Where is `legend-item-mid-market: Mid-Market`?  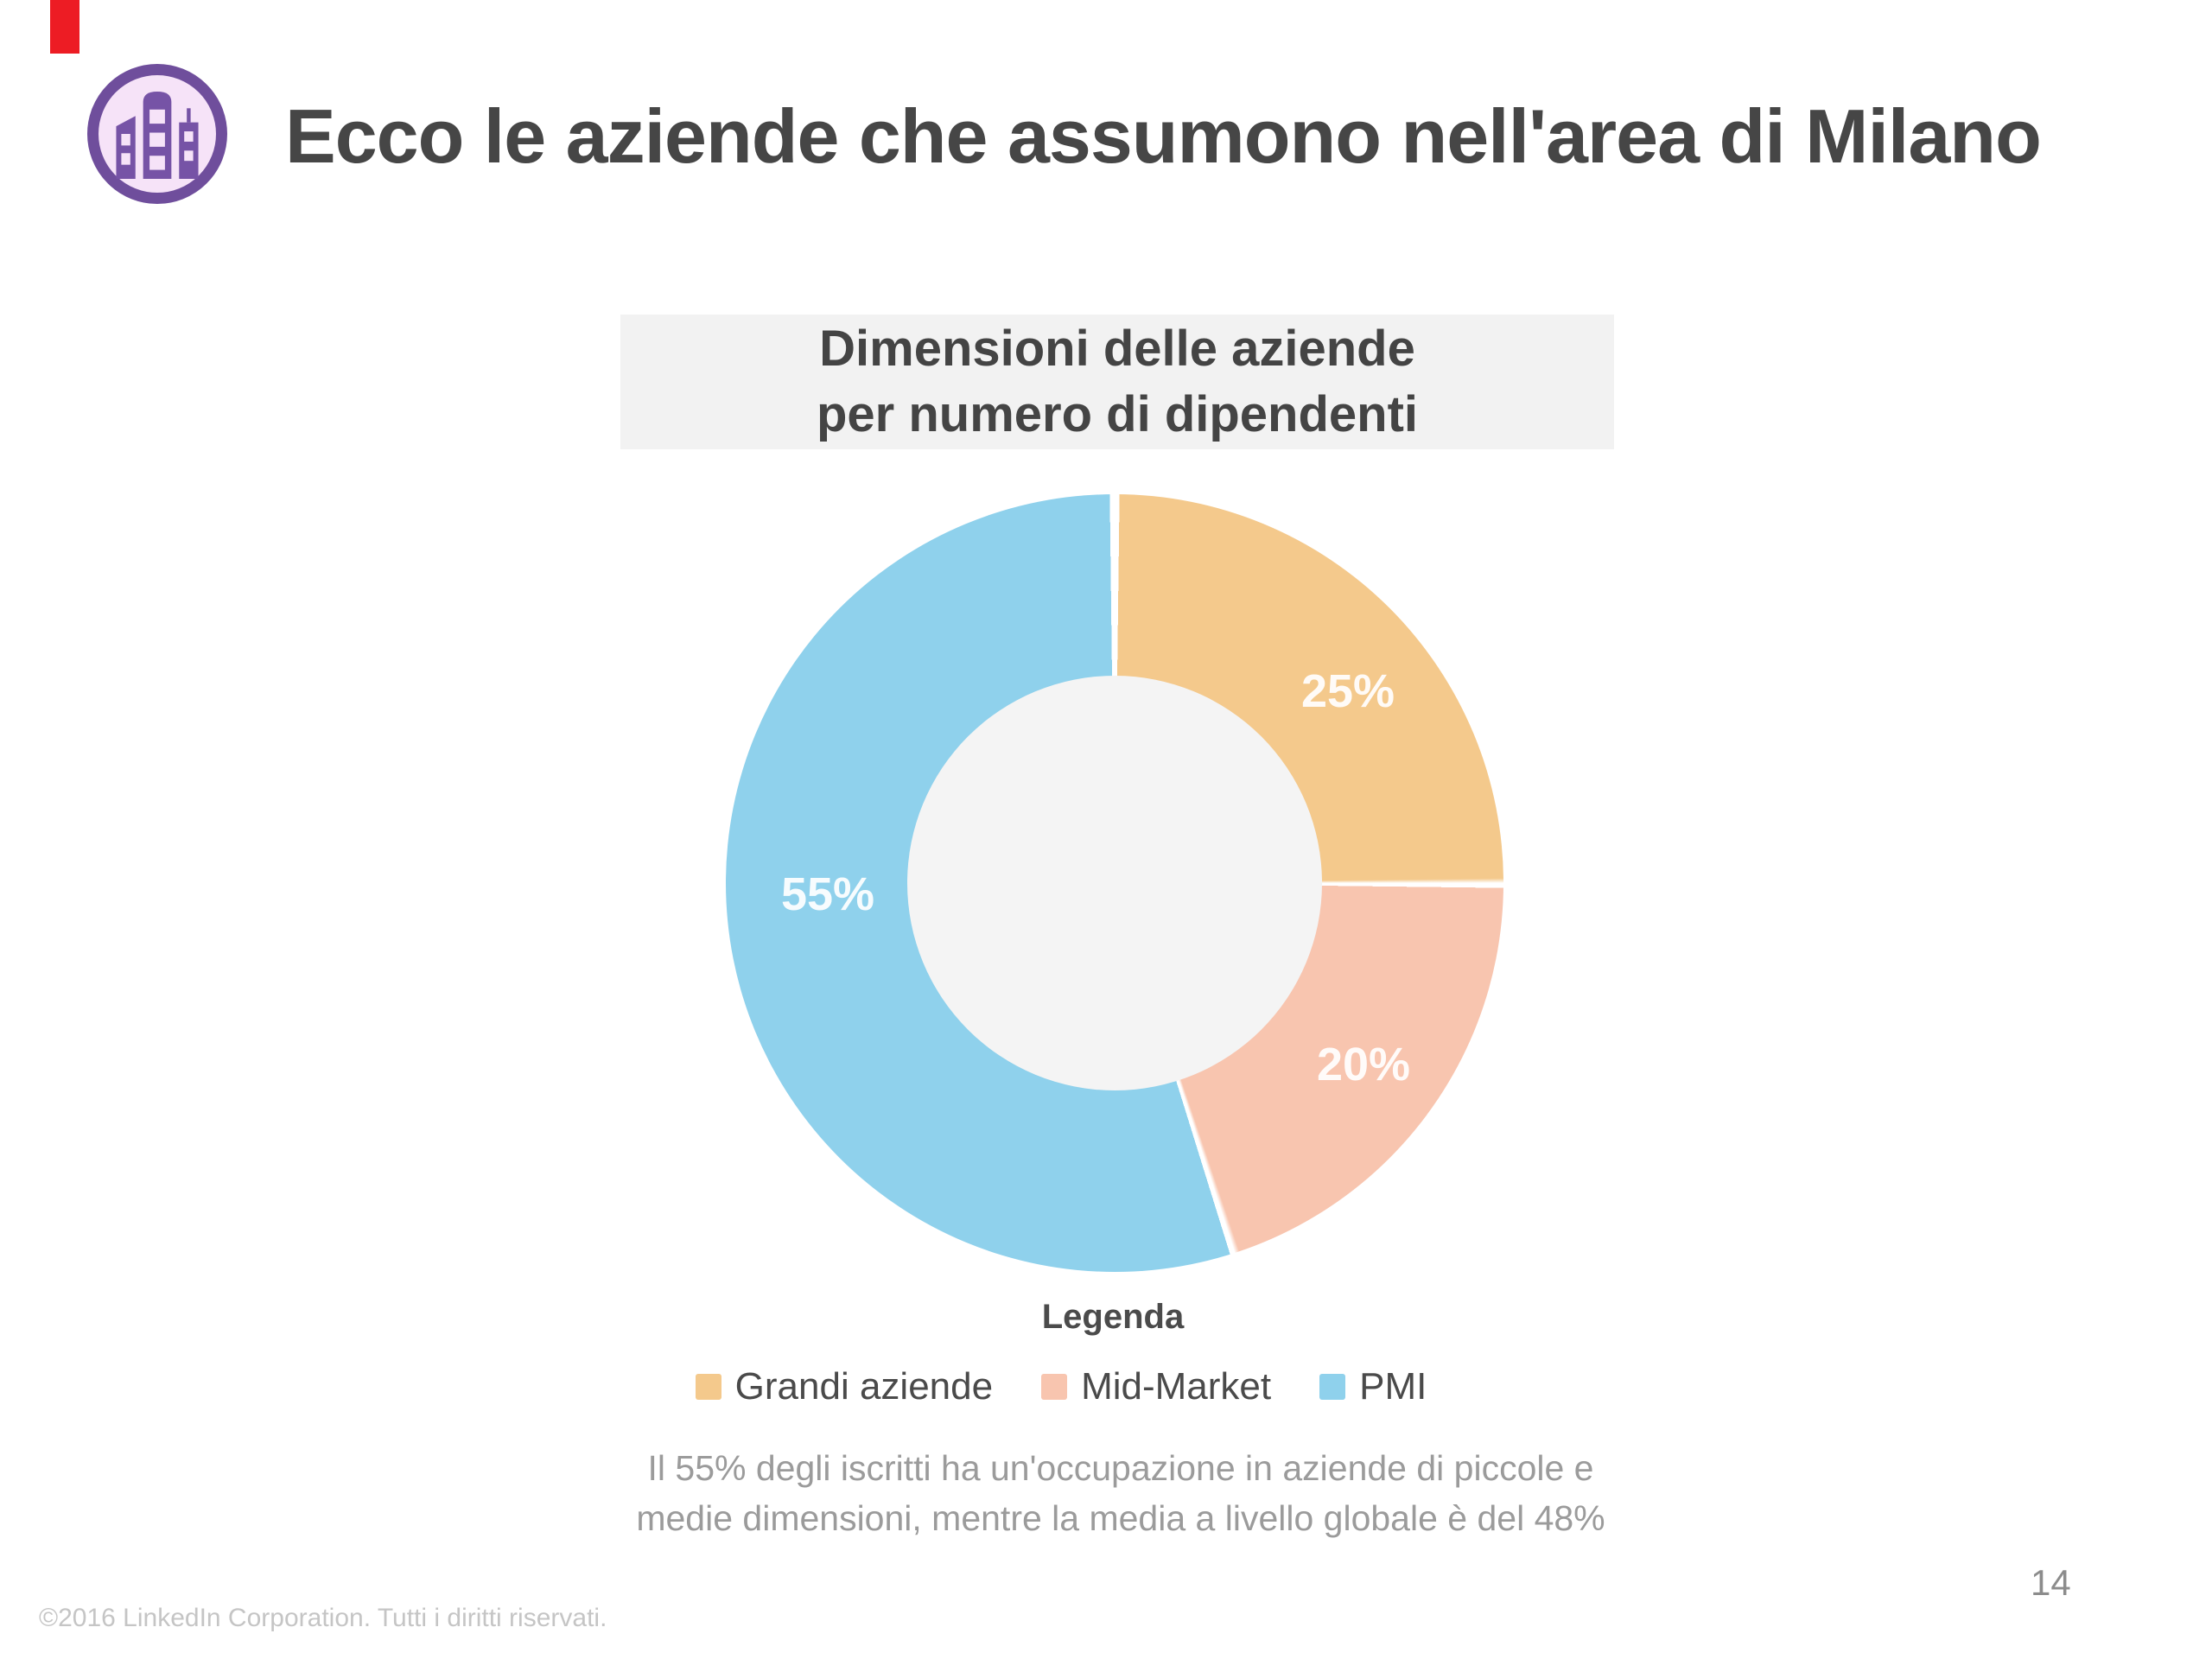
legend-item-mid-market: Mid-Market is located at coordinates (1156, 1386).